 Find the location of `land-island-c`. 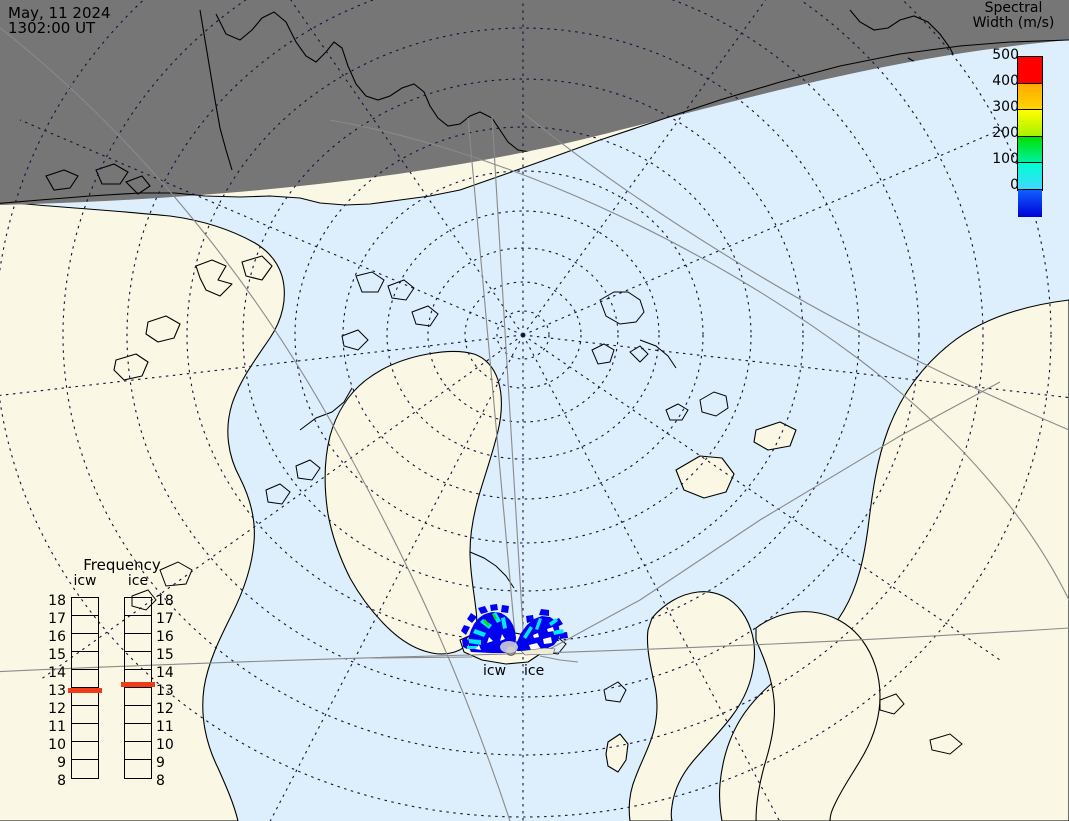

land-island-c is located at coordinates (131, 367).